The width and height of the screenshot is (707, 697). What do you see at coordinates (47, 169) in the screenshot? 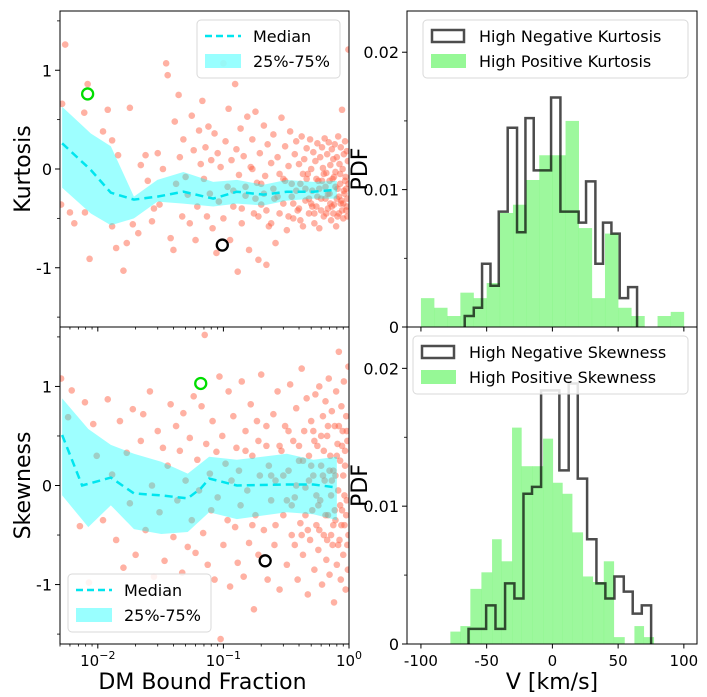
I see `y-tick-label: 0` at bounding box center [47, 169].